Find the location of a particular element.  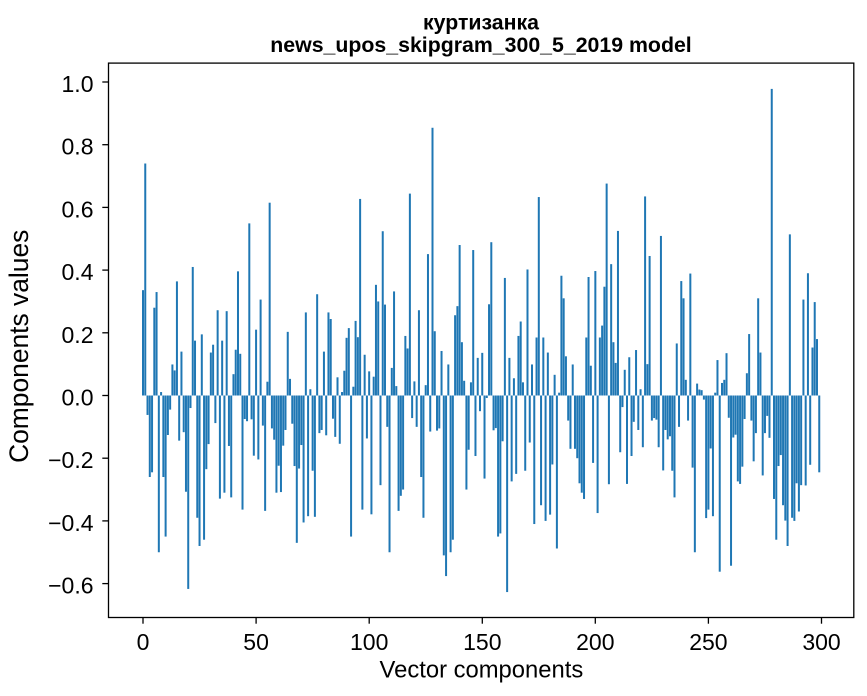

svg-text: 250 is located at coordinates (708, 642).